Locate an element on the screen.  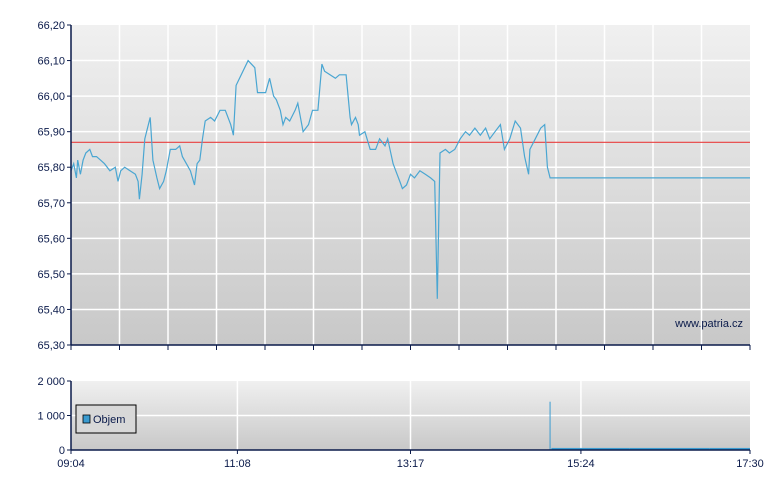
legend-label: Objem is located at coordinates (109, 420).